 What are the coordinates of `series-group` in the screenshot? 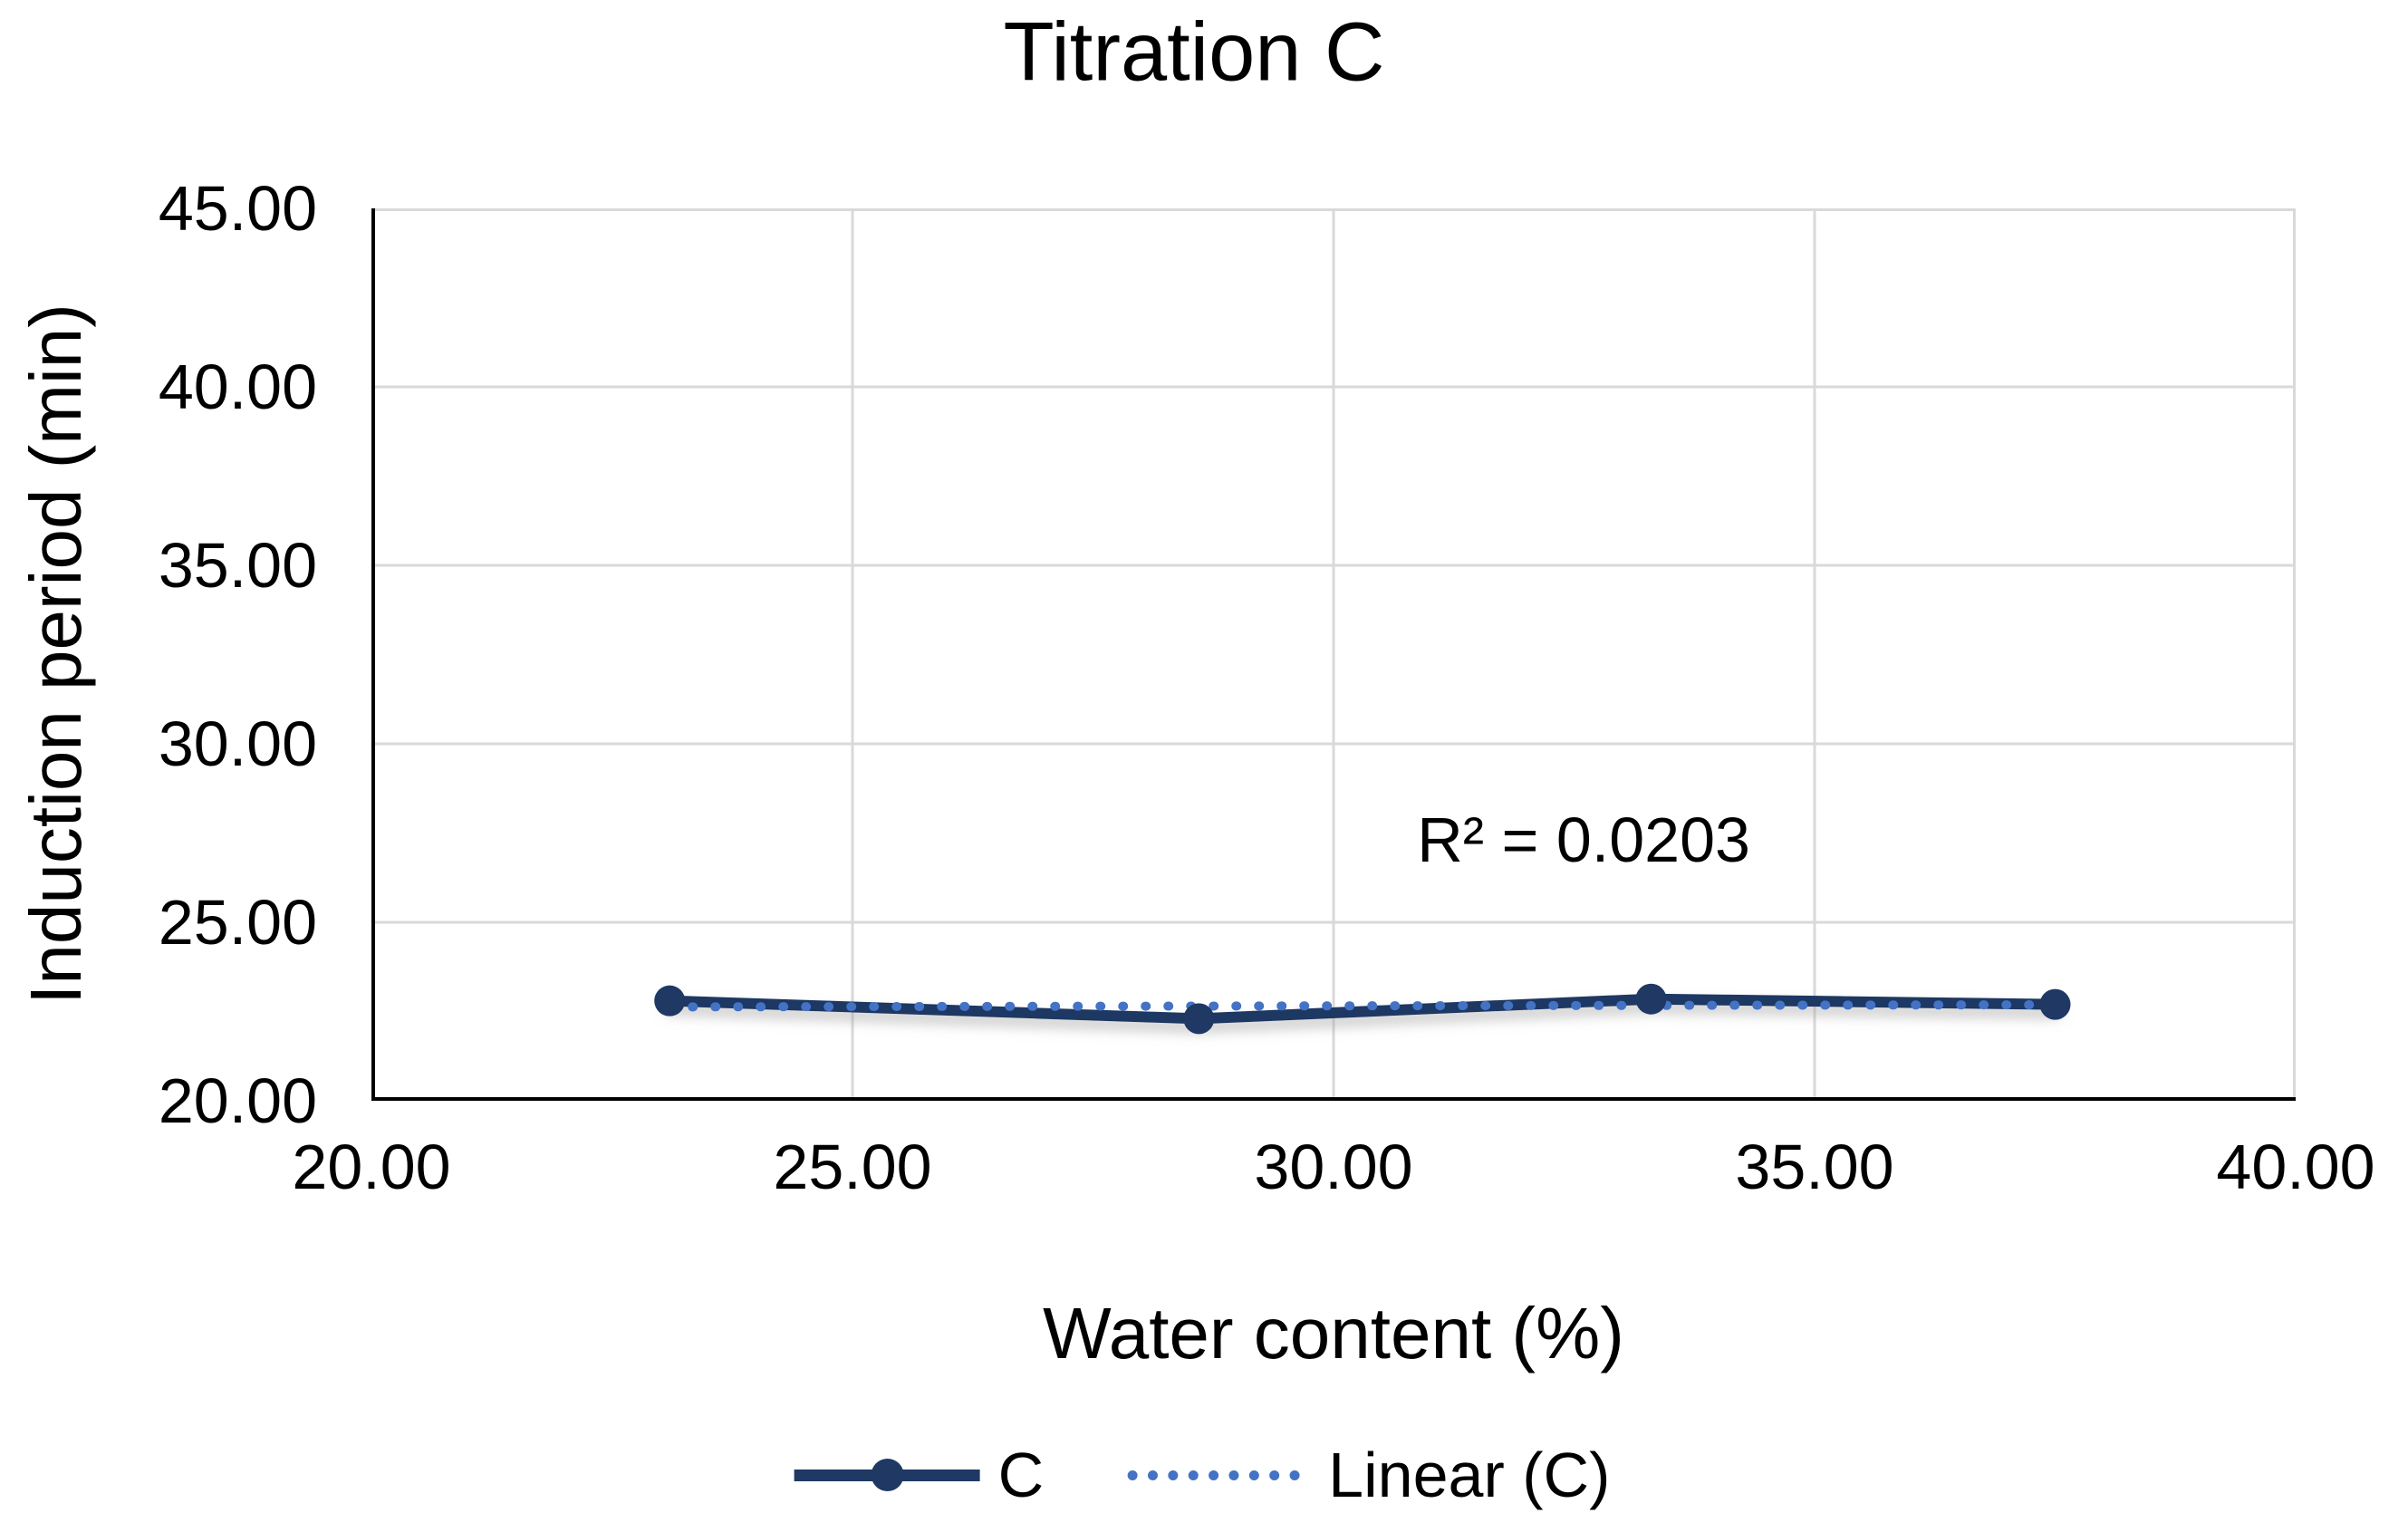 It's located at (1362, 1009).